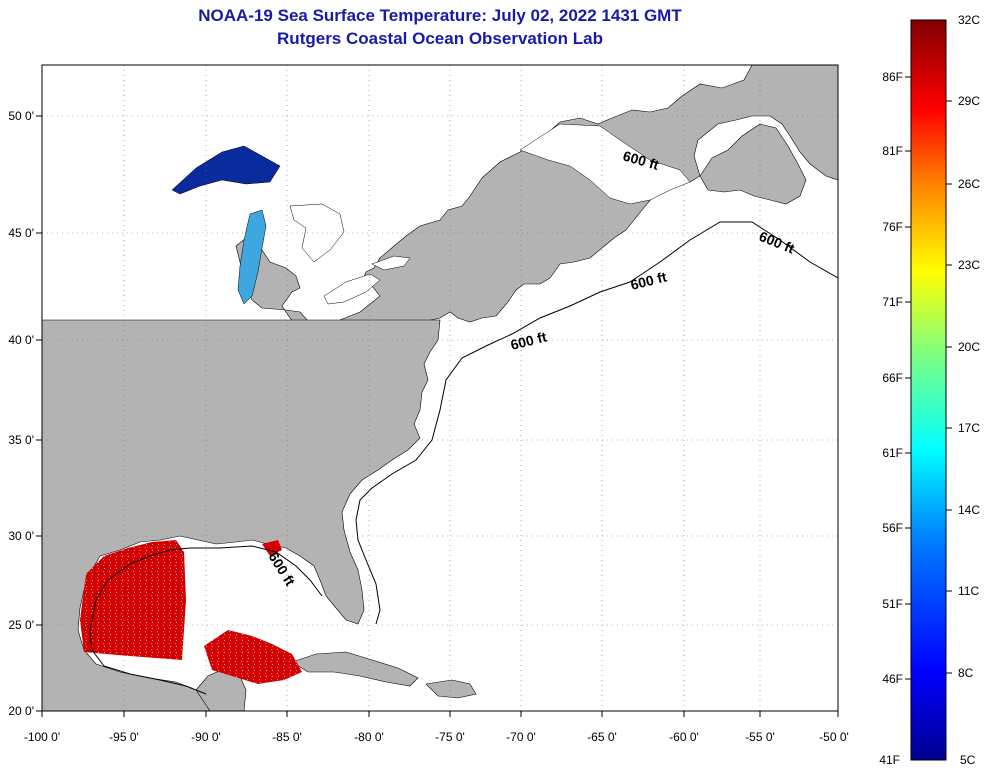  Describe the element at coordinates (892, 679) in the screenshot. I see `colorbar-fahrenheit-label: 46F` at that location.